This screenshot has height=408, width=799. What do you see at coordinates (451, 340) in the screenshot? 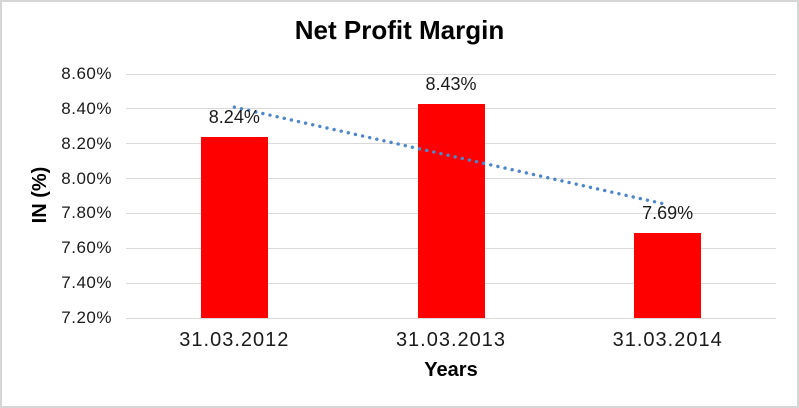
I see `x-tick-label: 31.03.2013` at bounding box center [451, 340].